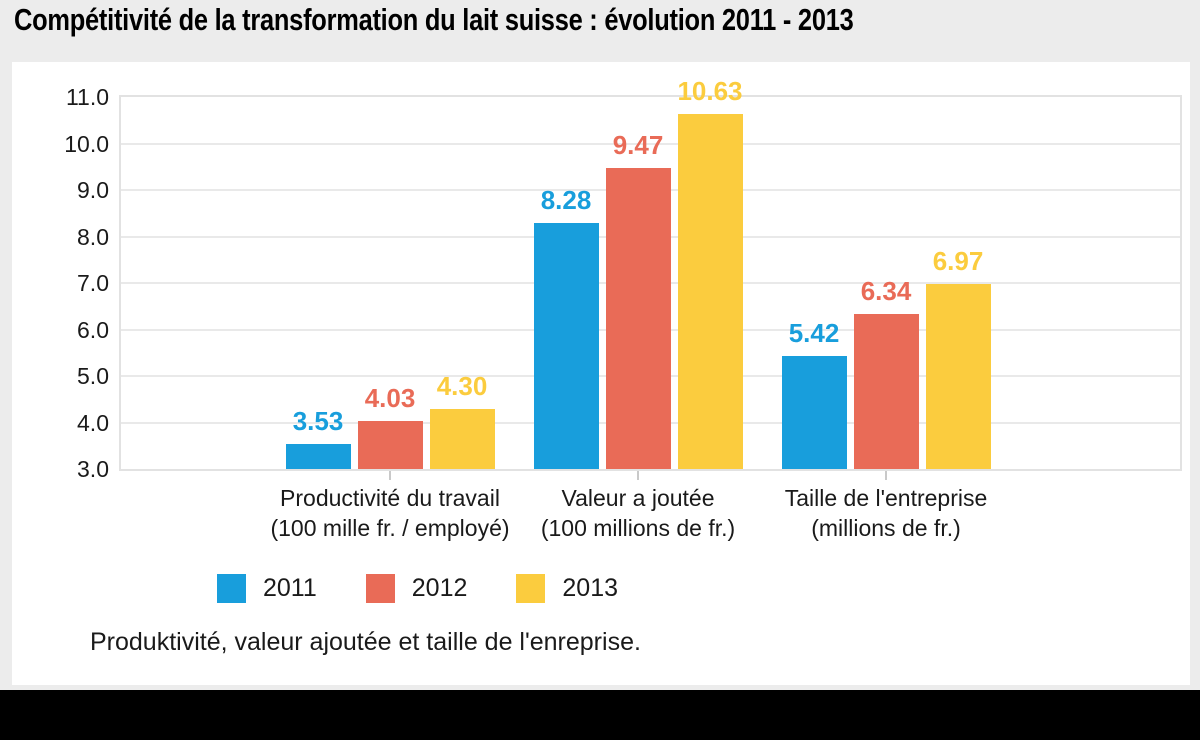  Describe the element at coordinates (886, 391) in the screenshot. I see `bar-2012-group3` at that location.